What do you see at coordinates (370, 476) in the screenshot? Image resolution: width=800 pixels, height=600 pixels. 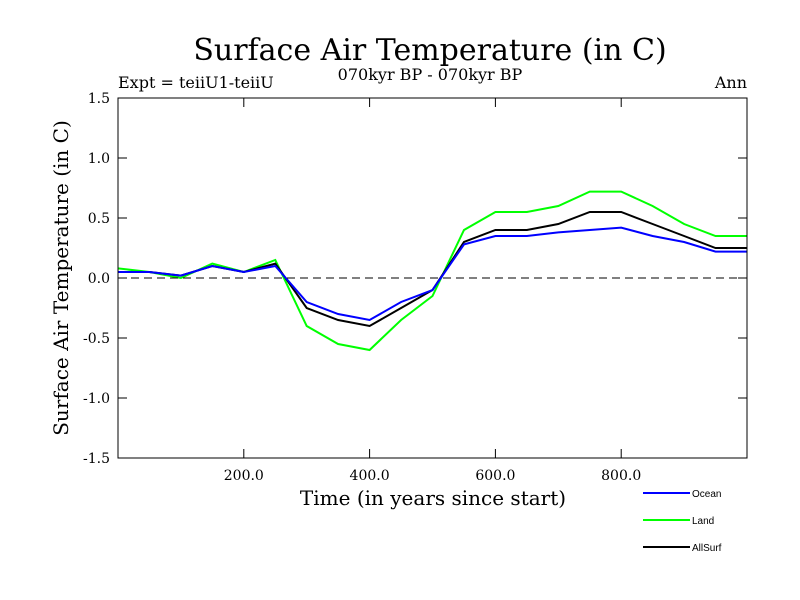 I see `x-tick-label: 400.0` at bounding box center [370, 476].